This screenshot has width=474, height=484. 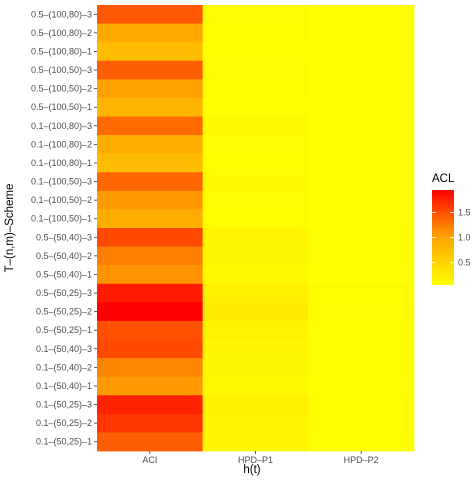 I want to click on y-tick-label: 0.5–(50,40)–3, so click(x=64, y=237).